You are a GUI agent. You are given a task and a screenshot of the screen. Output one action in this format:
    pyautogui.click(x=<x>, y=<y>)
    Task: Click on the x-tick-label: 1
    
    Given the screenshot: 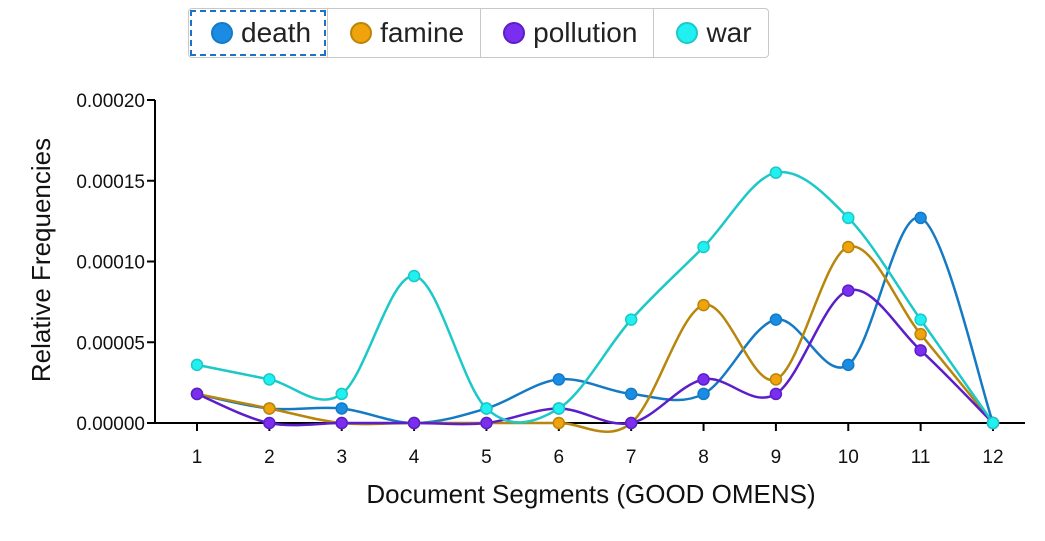 What is the action you would take?
    pyautogui.click(x=197, y=457)
    